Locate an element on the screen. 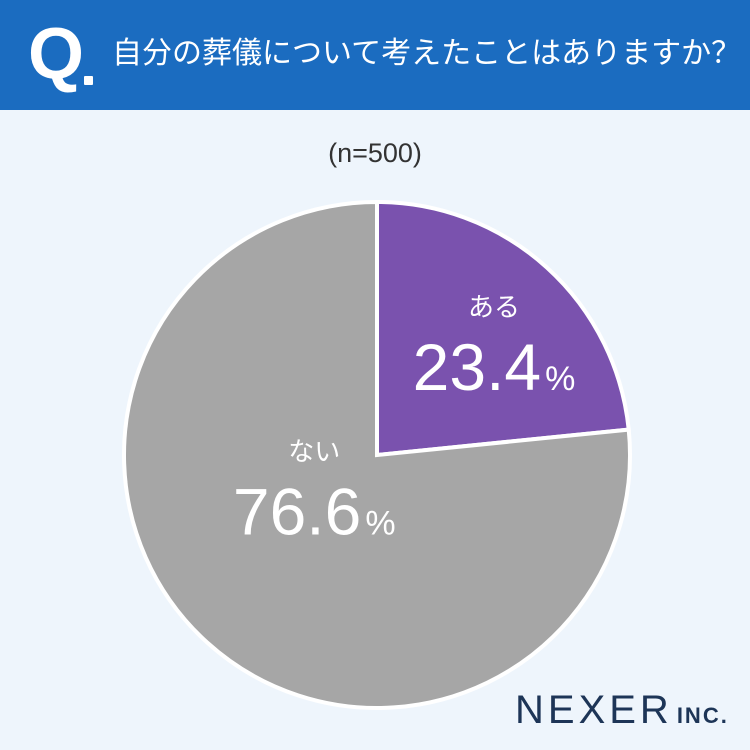 This screenshot has width=750, height=750. slice-value-aru: 23.4% is located at coordinates (494, 367).